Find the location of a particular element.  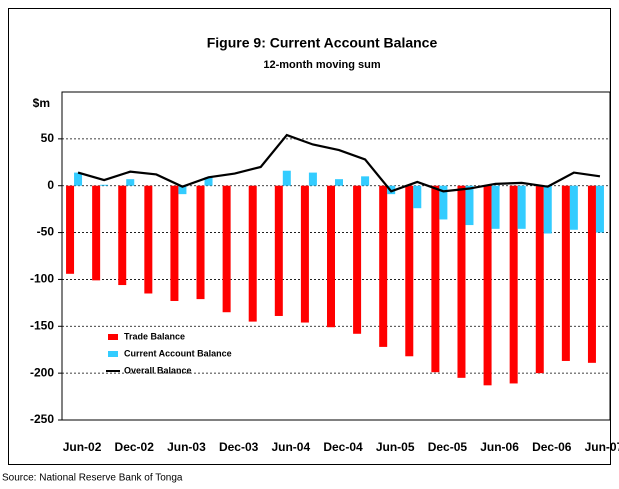

x-tick-label: Jun-07 is located at coordinates (602, 447).